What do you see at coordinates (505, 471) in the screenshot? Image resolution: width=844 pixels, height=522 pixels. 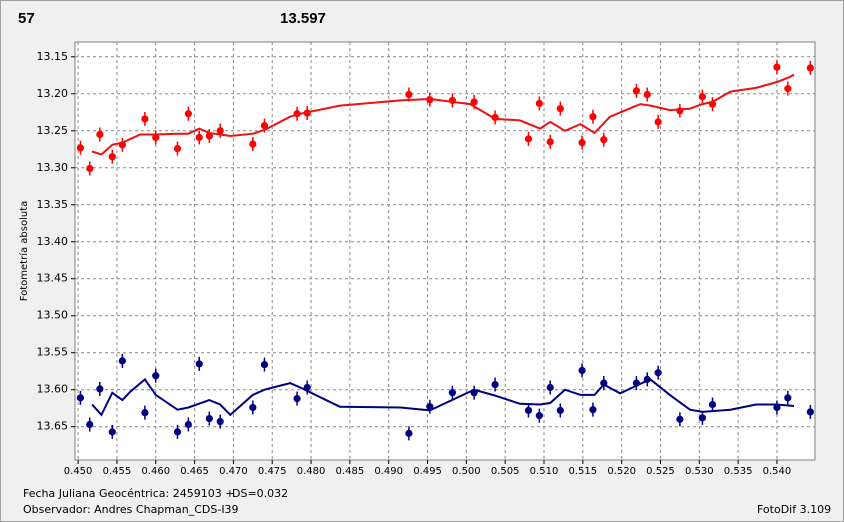 I see `x-tick-label: 0.505` at bounding box center [505, 471].